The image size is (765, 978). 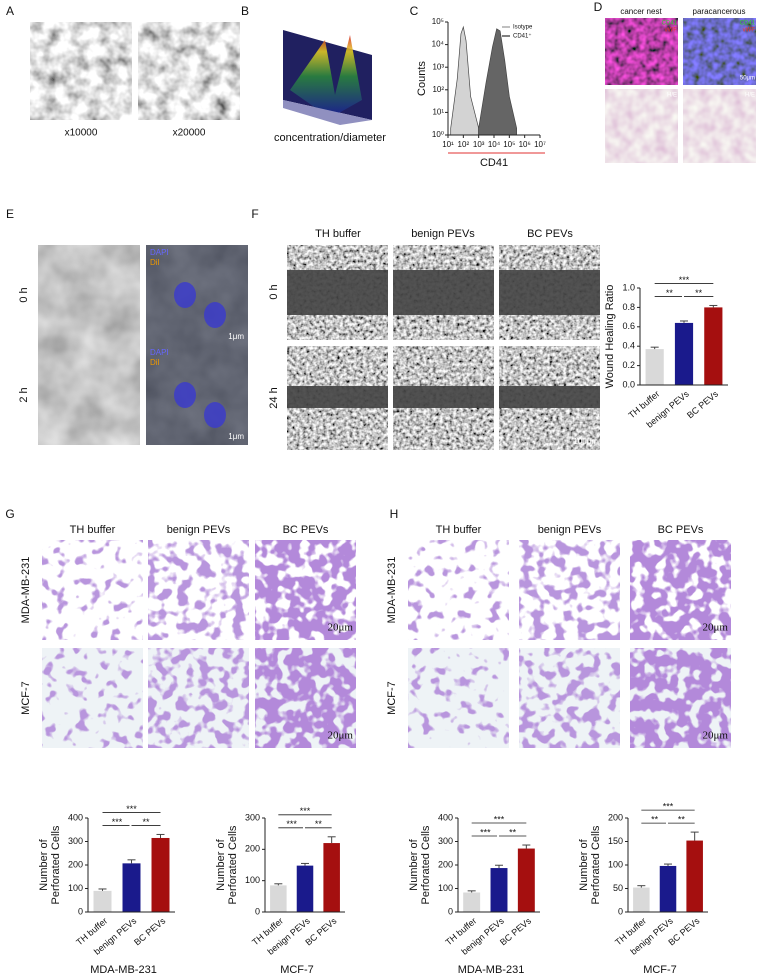 I want to click on y-tick-label: 0.4, so click(x=628, y=346).